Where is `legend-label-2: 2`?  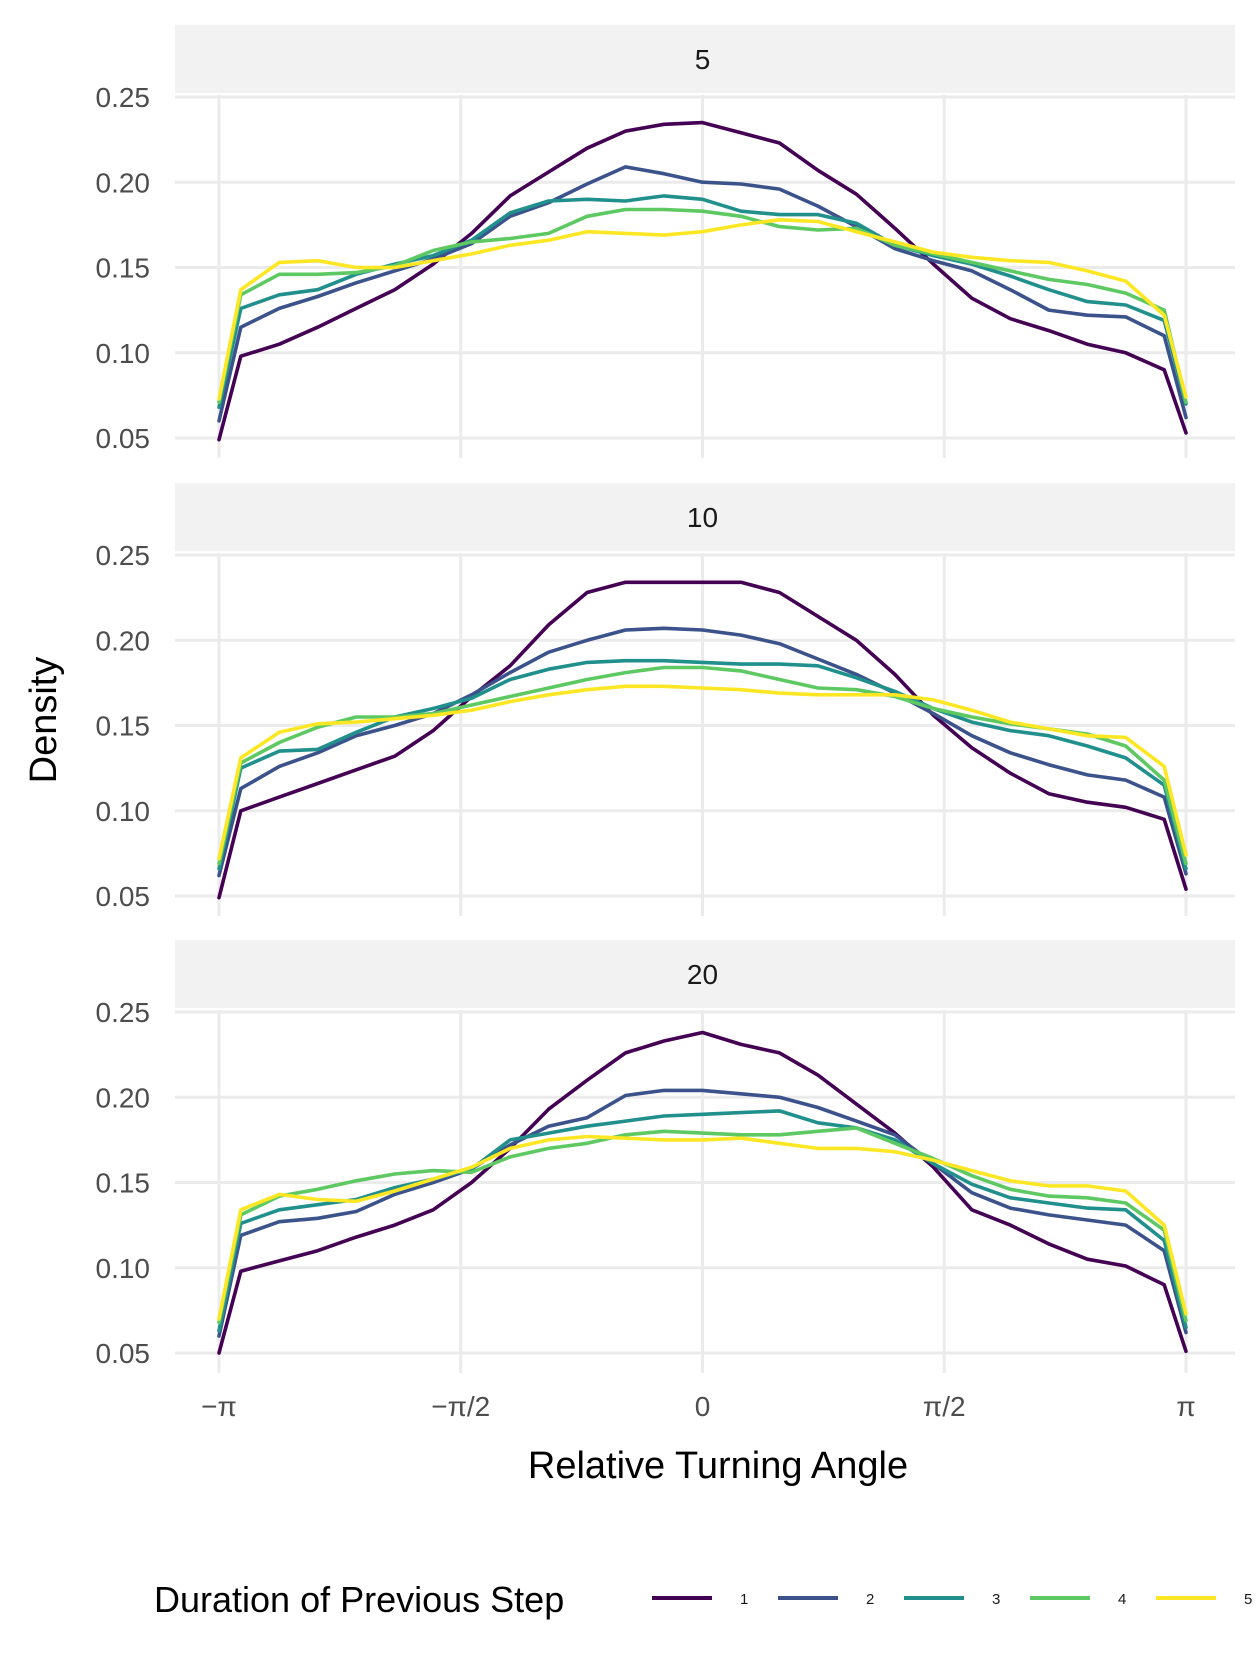 legend-label-2: 2 is located at coordinates (870, 1599).